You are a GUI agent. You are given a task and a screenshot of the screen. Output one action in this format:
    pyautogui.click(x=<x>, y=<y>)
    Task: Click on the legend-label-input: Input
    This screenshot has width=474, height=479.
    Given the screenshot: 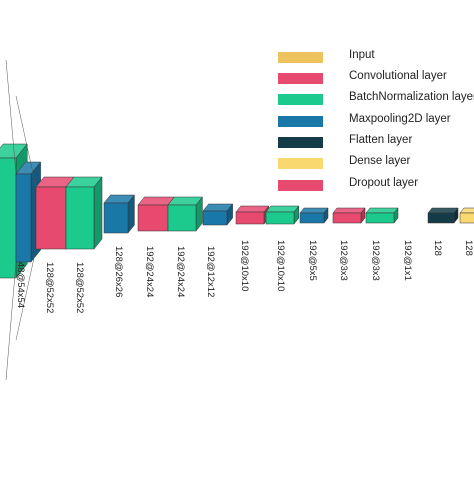 What is the action you would take?
    pyautogui.click(x=362, y=55)
    